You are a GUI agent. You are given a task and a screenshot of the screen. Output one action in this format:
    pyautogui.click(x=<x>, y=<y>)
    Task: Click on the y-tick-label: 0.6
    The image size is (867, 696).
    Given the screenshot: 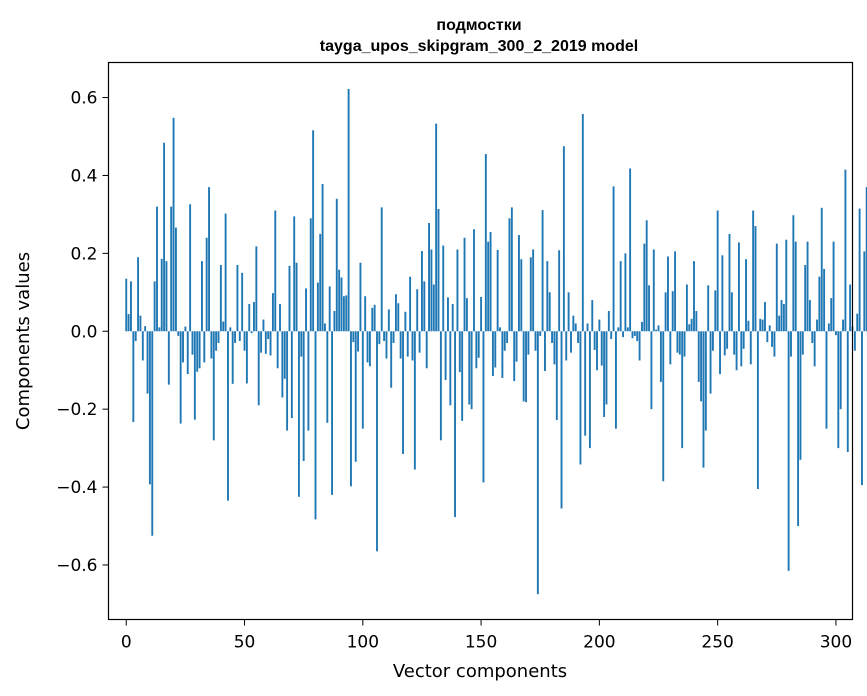 What is the action you would take?
    pyautogui.click(x=83, y=99)
    